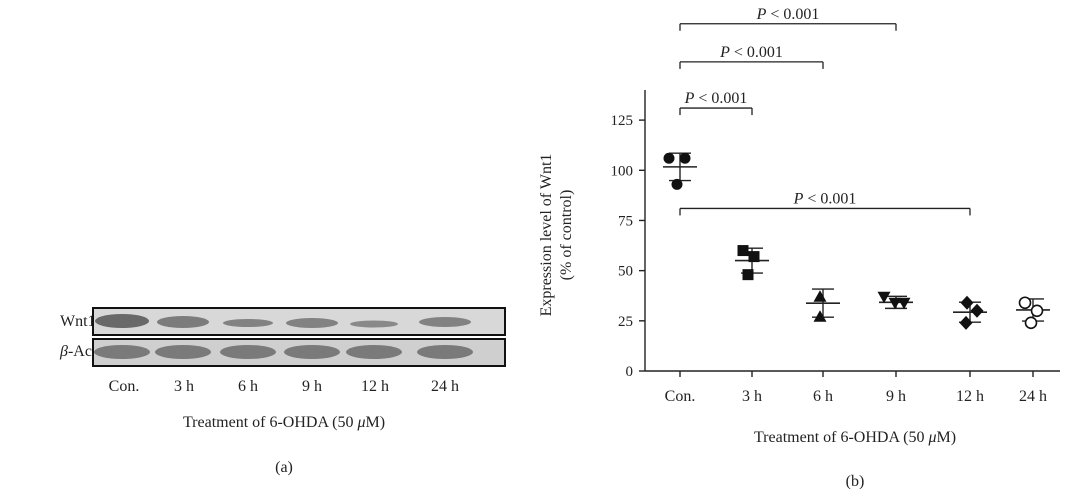  I want to click on y-tick-label: 125, so click(622, 121).